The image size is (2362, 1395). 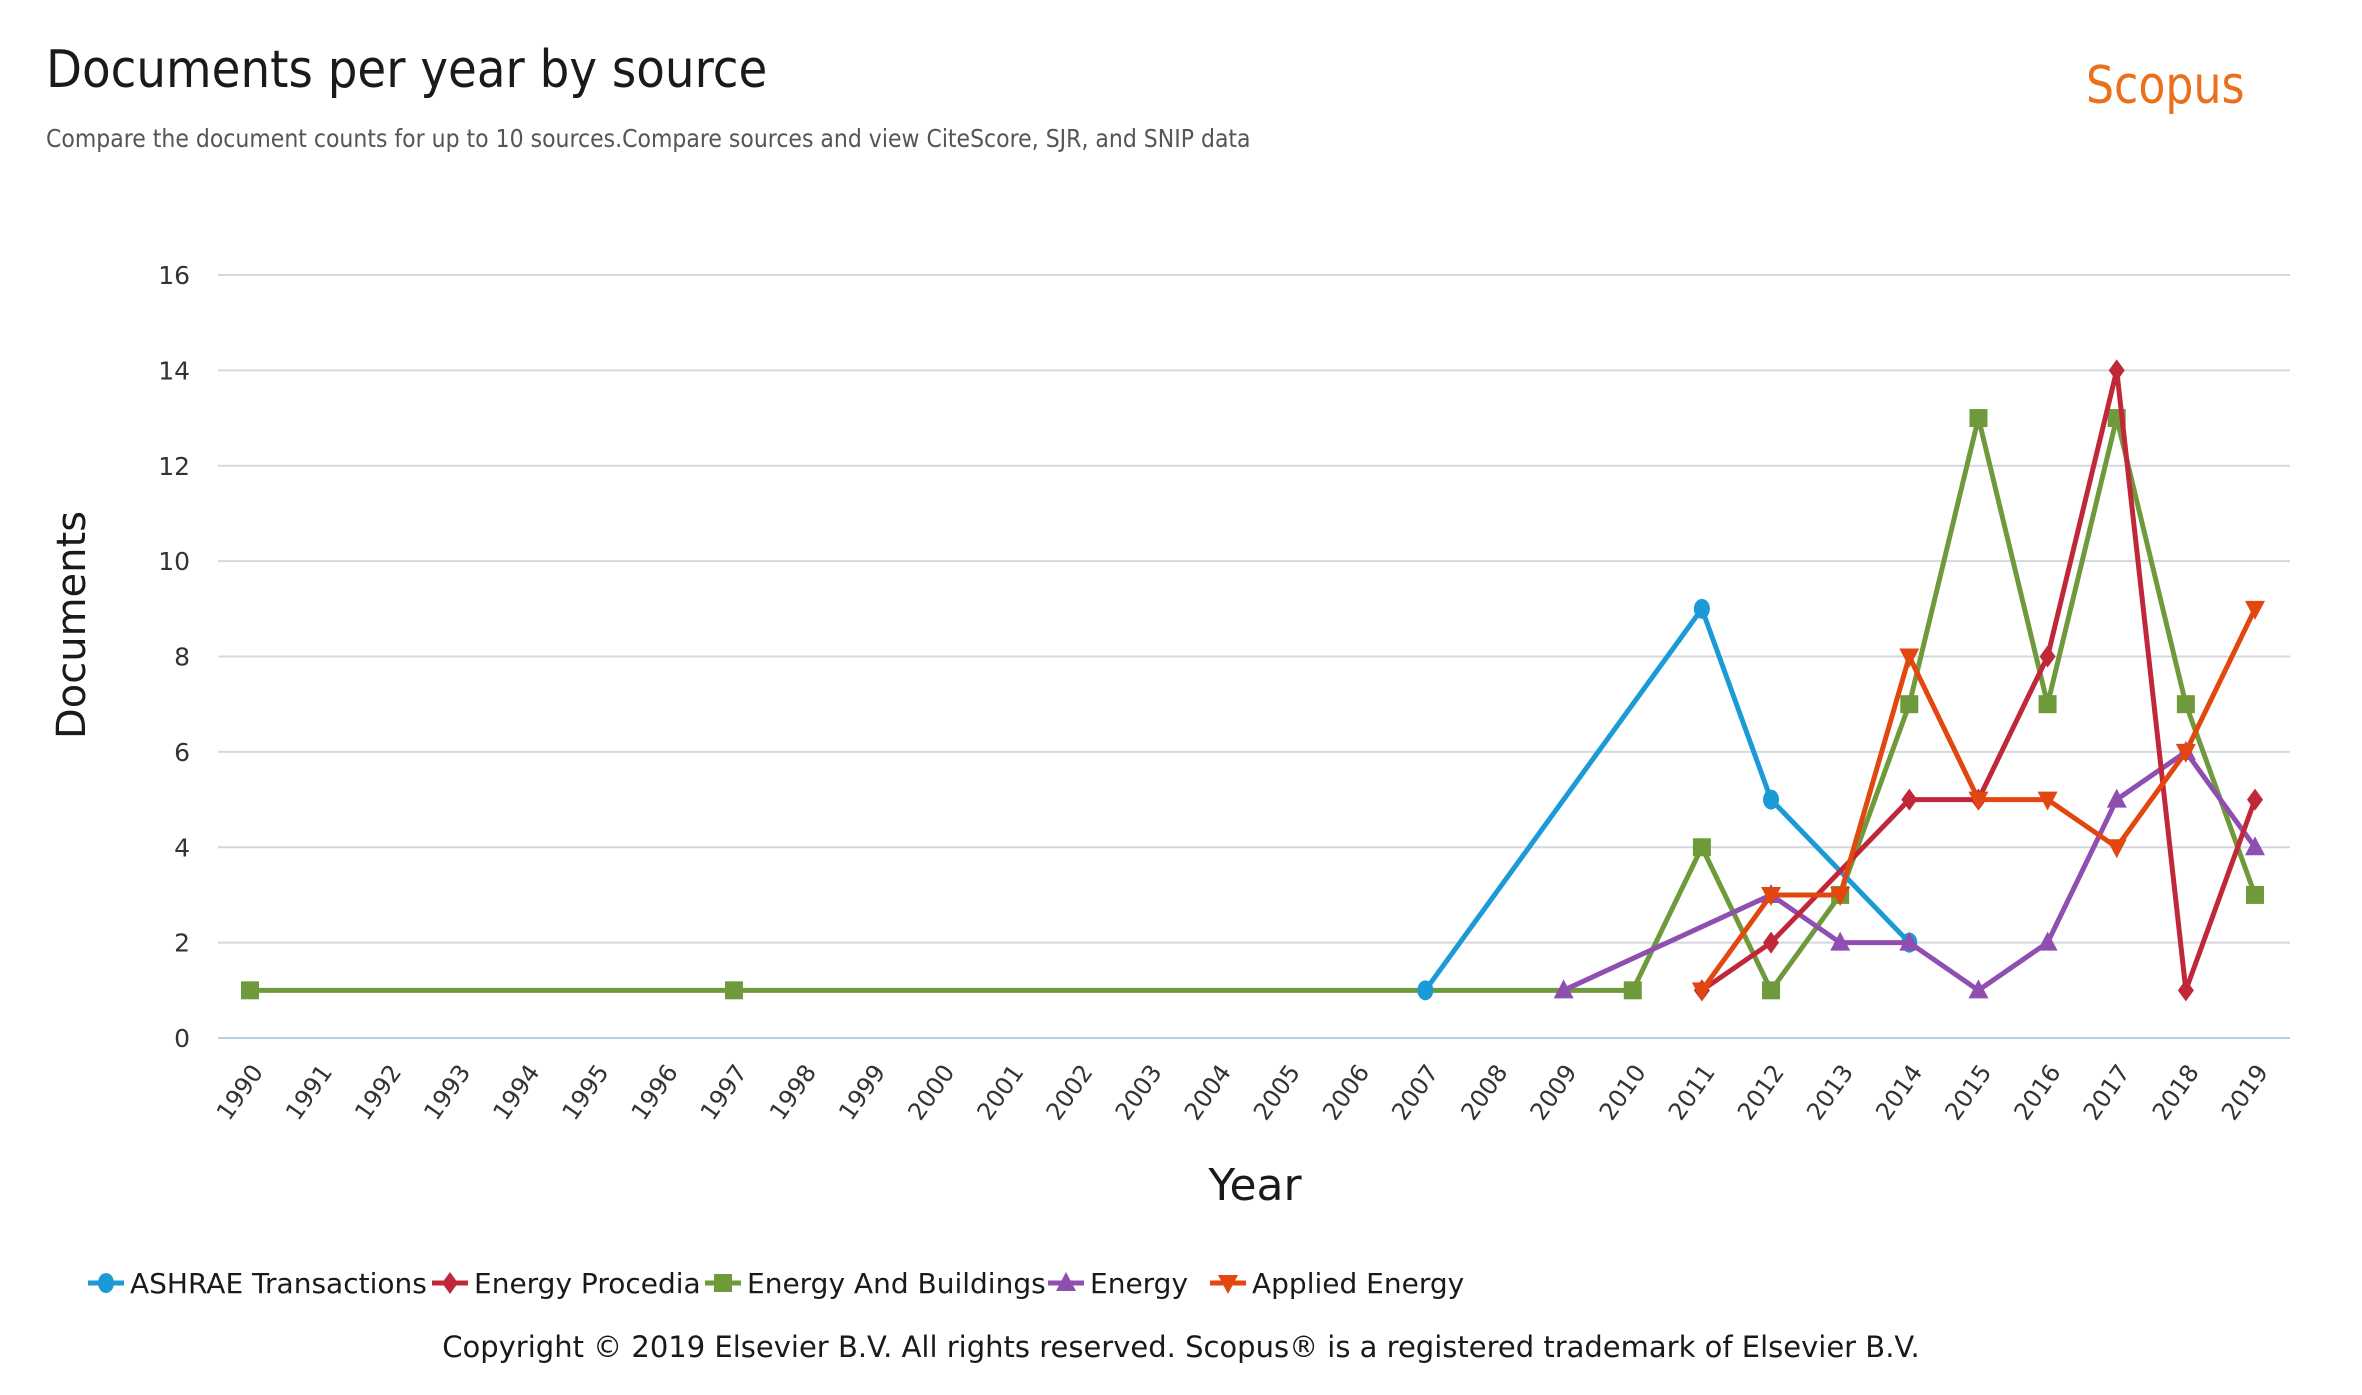 I want to click on x-tick-label: 1991, so click(x=309, y=1092).